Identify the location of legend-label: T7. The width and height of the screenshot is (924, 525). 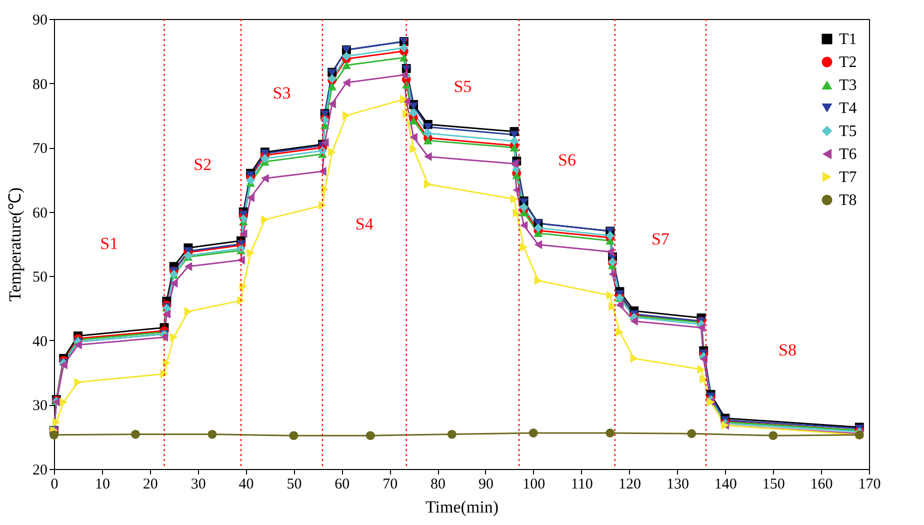
(848, 177).